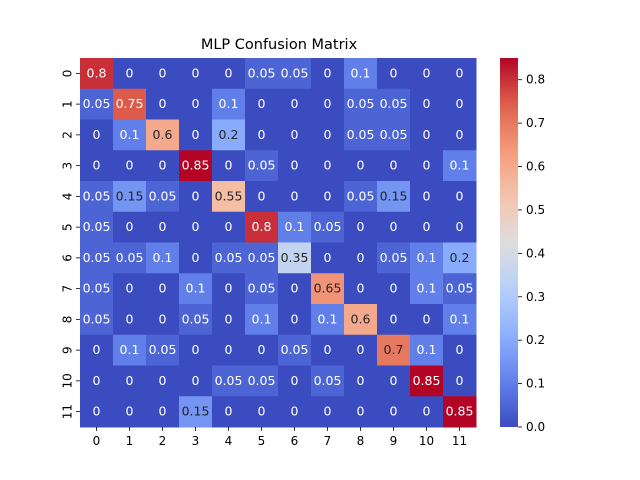 Image resolution: width=640 pixels, height=480 pixels. Describe the element at coordinates (68, 350) in the screenshot. I see `y-tick-label: 9` at that location.